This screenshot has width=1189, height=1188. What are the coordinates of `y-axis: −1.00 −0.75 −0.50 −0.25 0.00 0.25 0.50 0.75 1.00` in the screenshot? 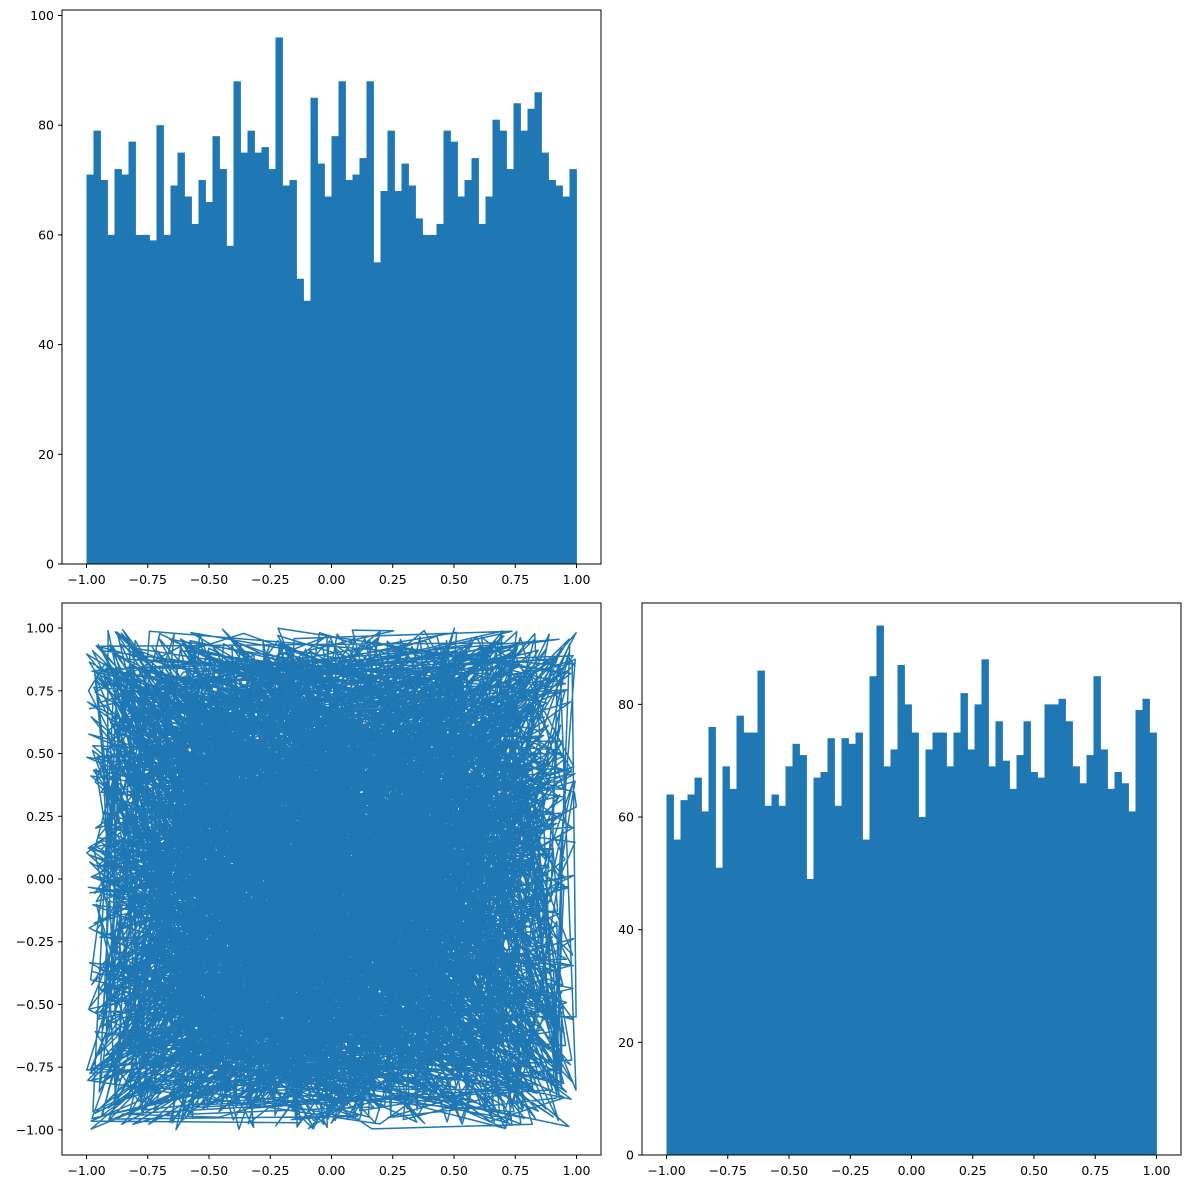 It's located at (39, 879).